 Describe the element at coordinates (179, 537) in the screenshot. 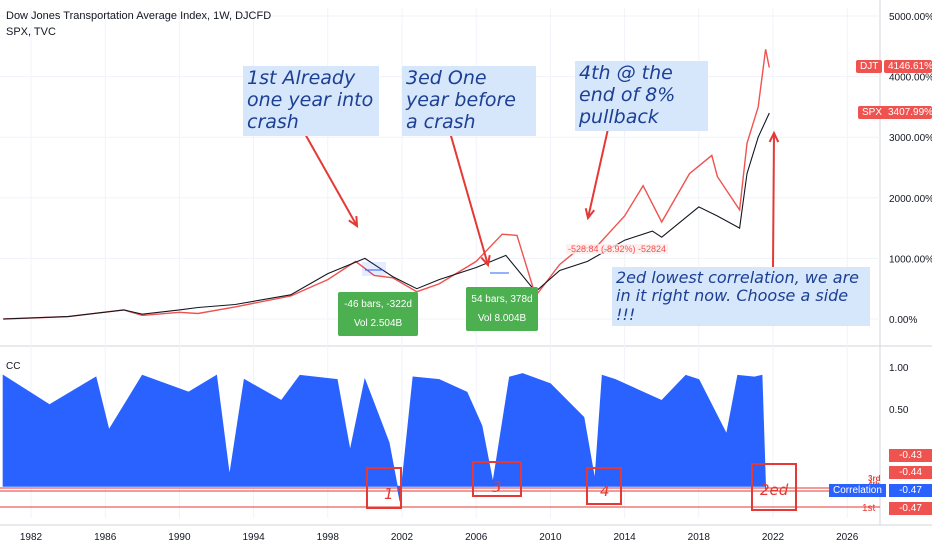

I see `x-tick-1990: 1990` at that location.